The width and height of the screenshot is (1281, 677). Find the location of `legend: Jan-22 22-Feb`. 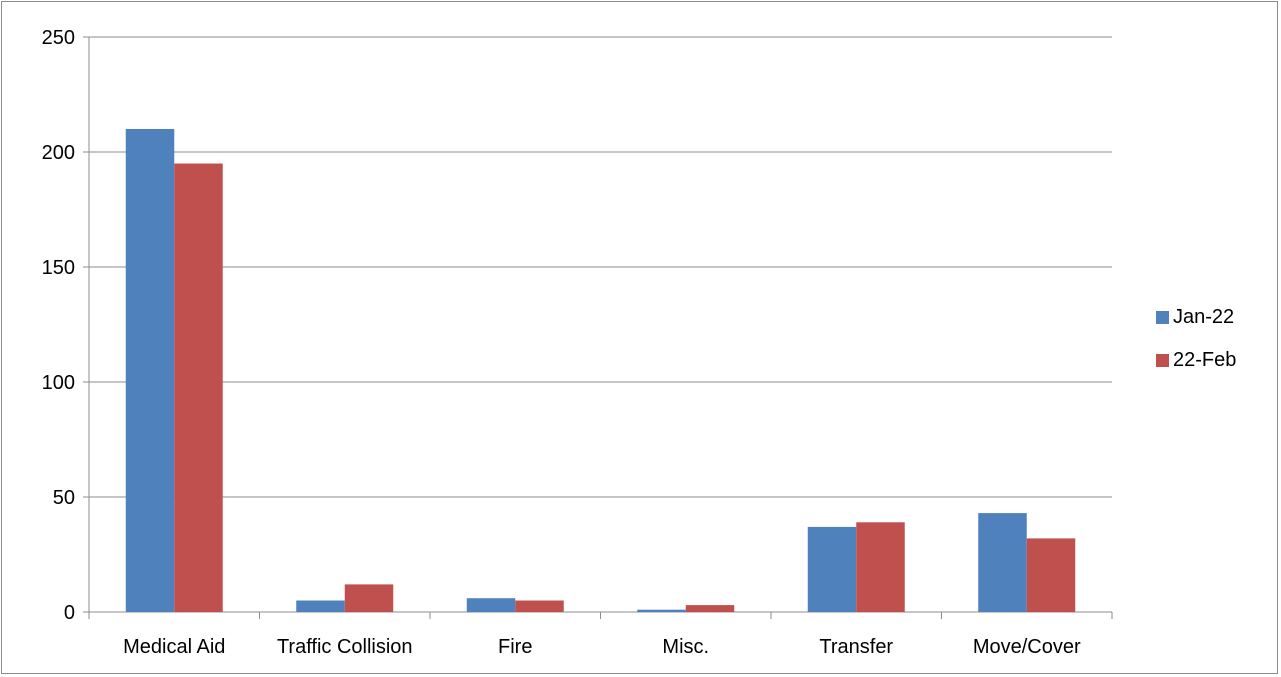

legend: Jan-22 22-Feb is located at coordinates (1196, 338).